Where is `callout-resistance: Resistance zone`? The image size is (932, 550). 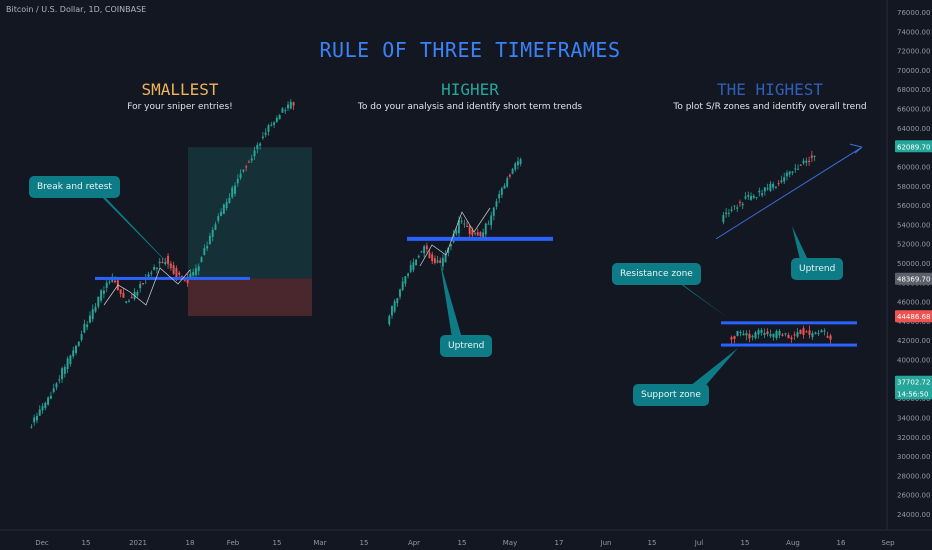 callout-resistance: Resistance zone is located at coordinates (656, 274).